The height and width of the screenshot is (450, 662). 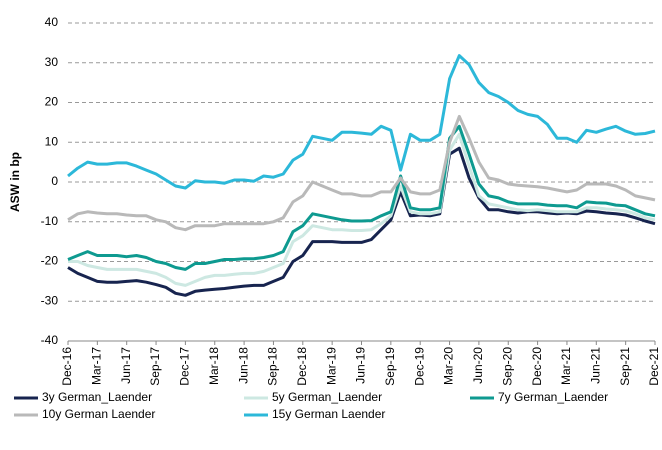 I want to click on y-tick-label: 10, so click(x=52, y=141).